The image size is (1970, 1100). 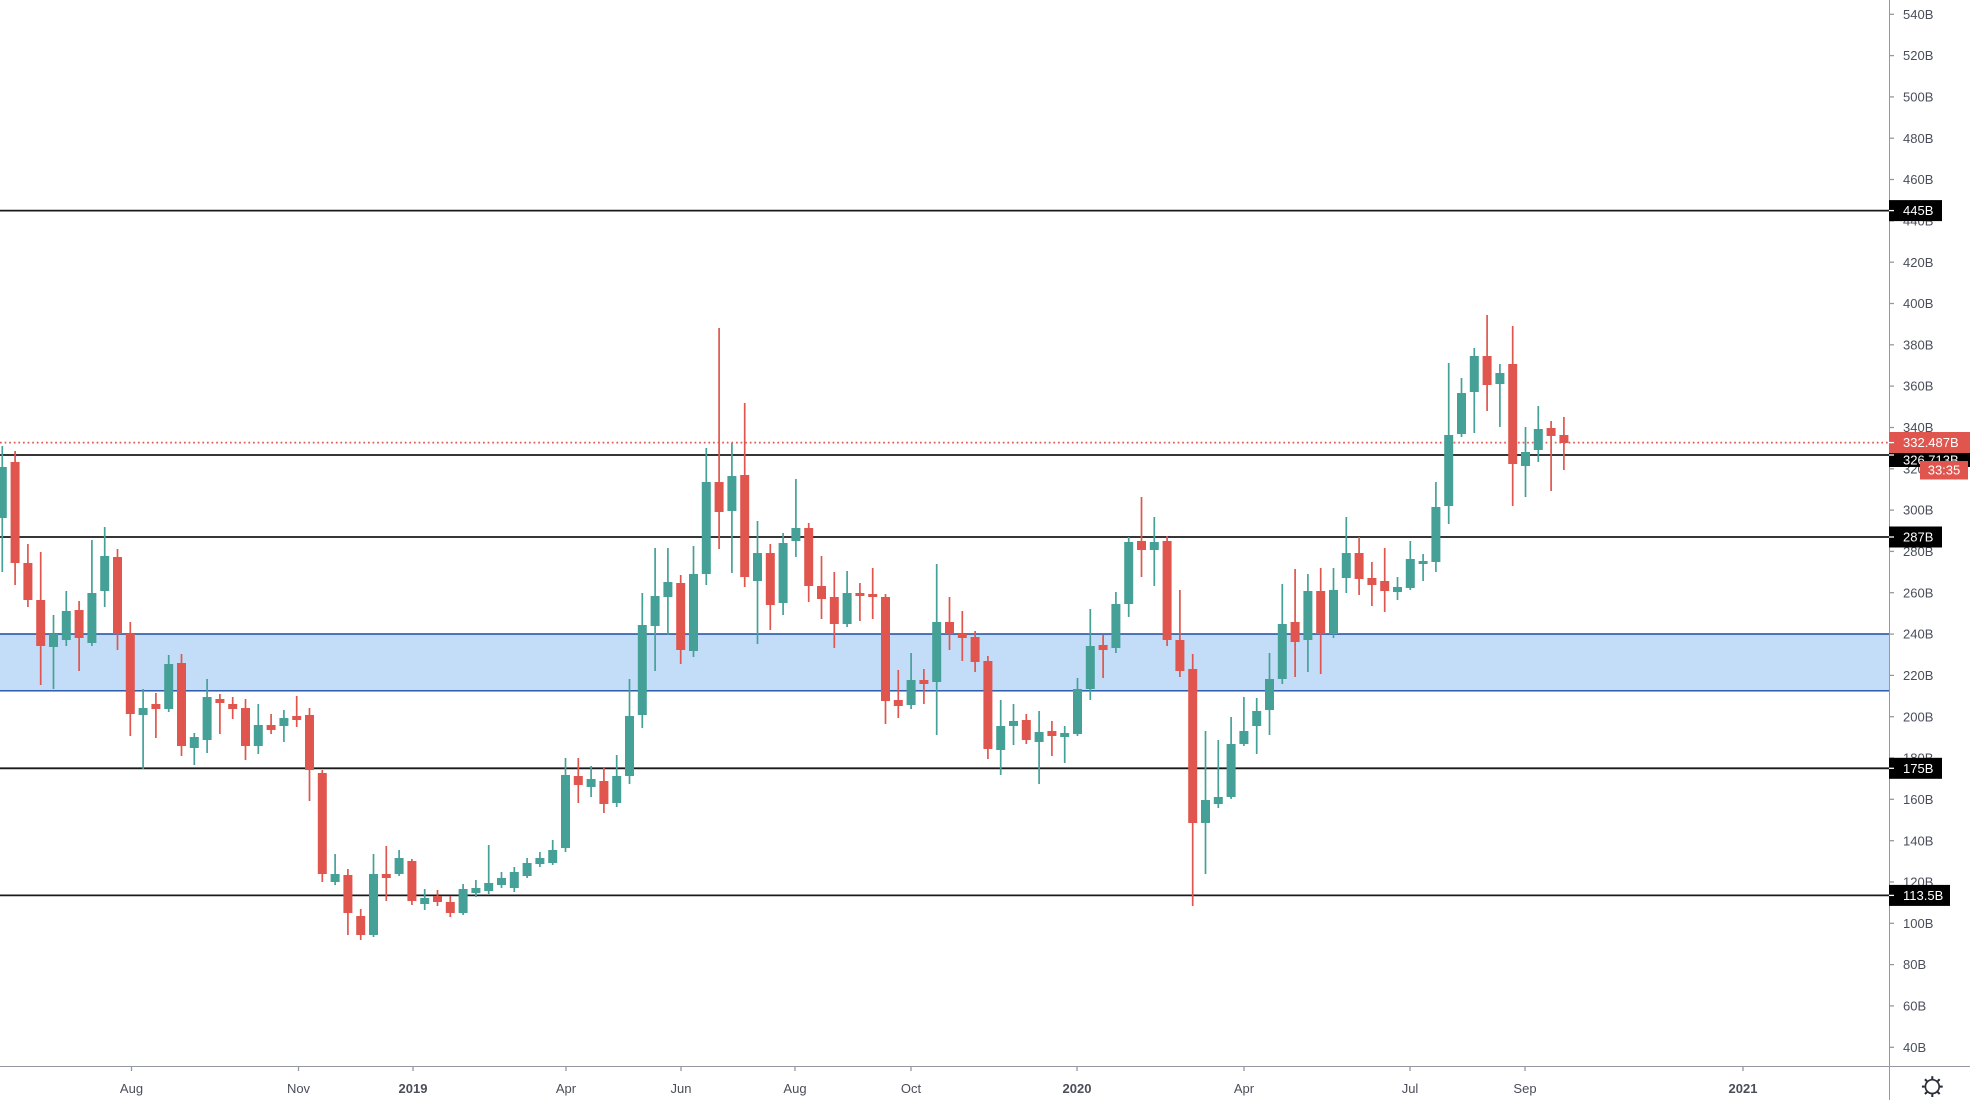 I want to click on svg-text: 360B, so click(x=1918, y=386).